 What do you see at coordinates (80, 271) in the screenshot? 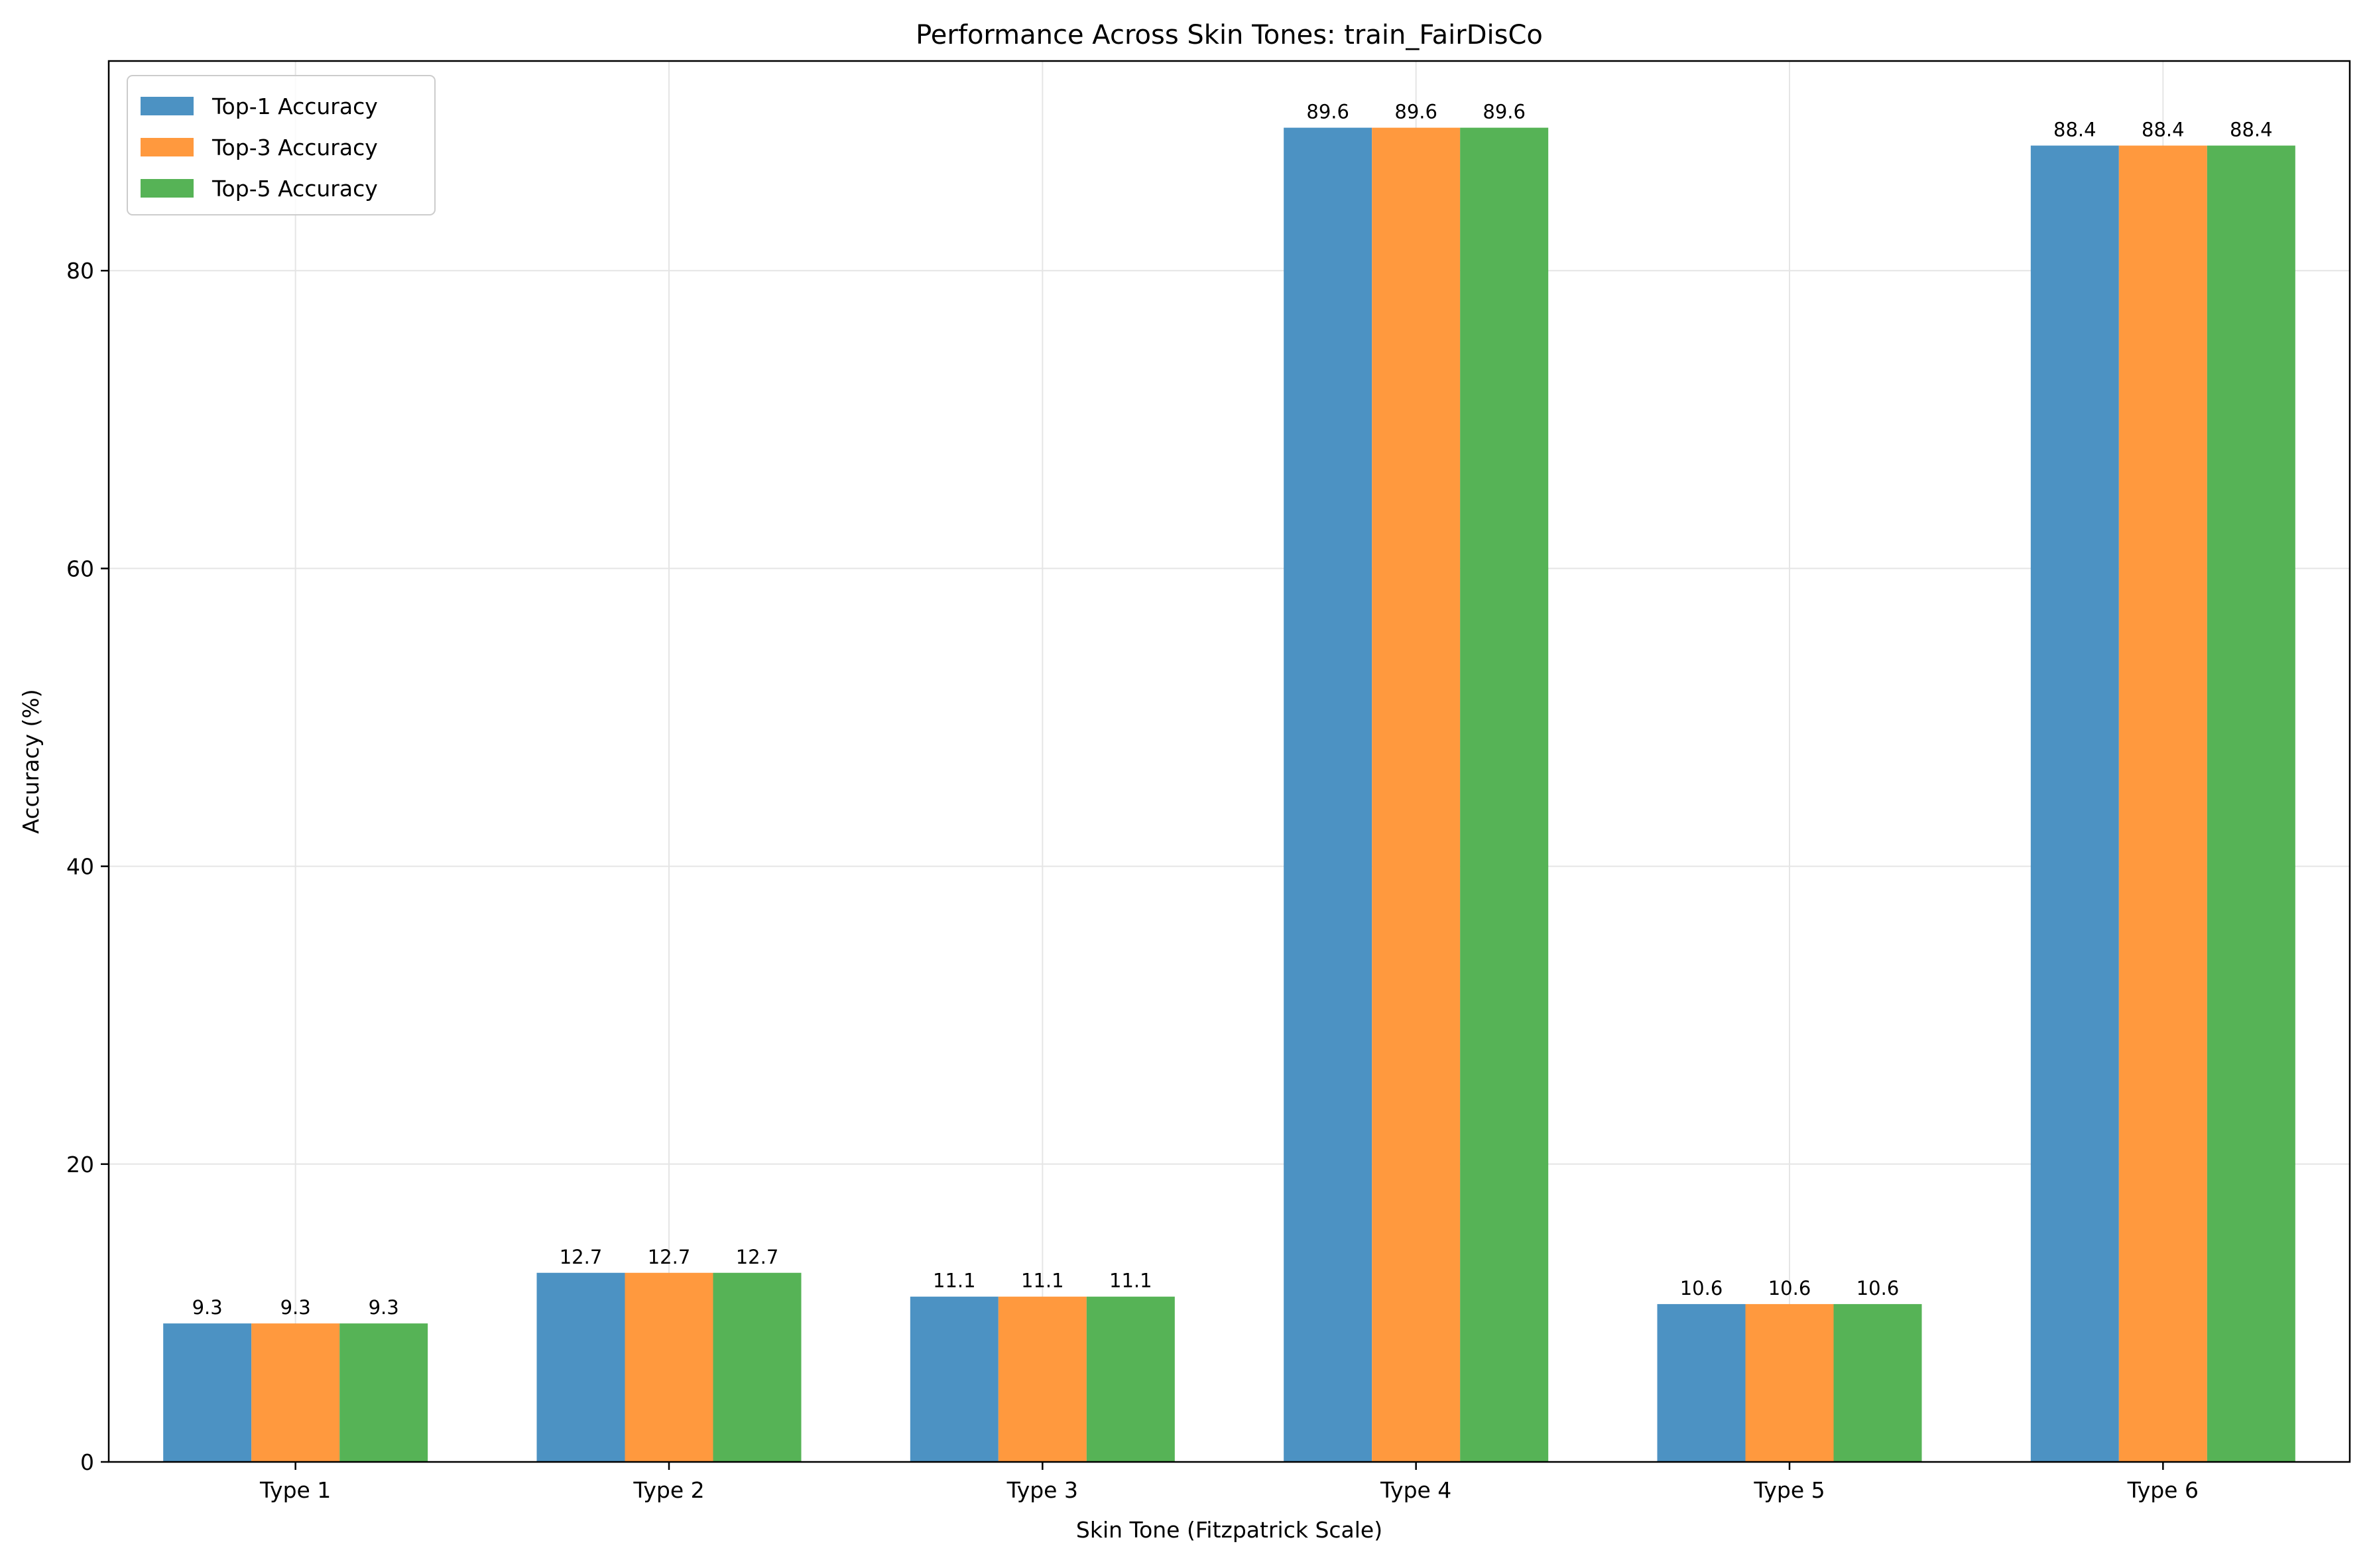
I see `y-tick-label: 80` at bounding box center [80, 271].